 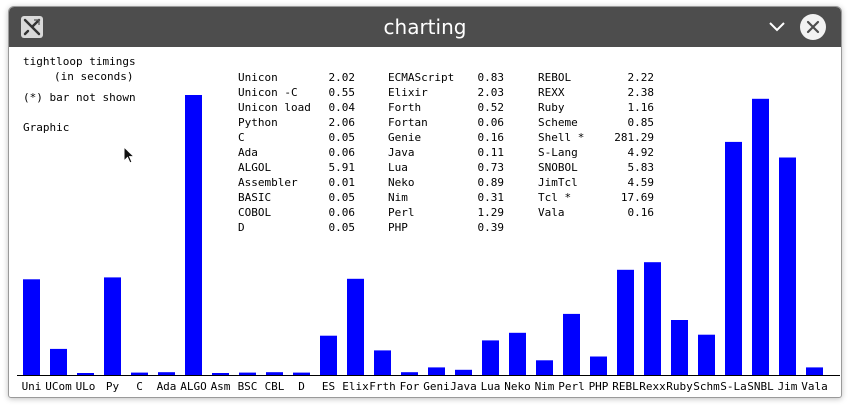 What do you see at coordinates (241, 227) in the screenshot?
I see `timing-name: D` at bounding box center [241, 227].